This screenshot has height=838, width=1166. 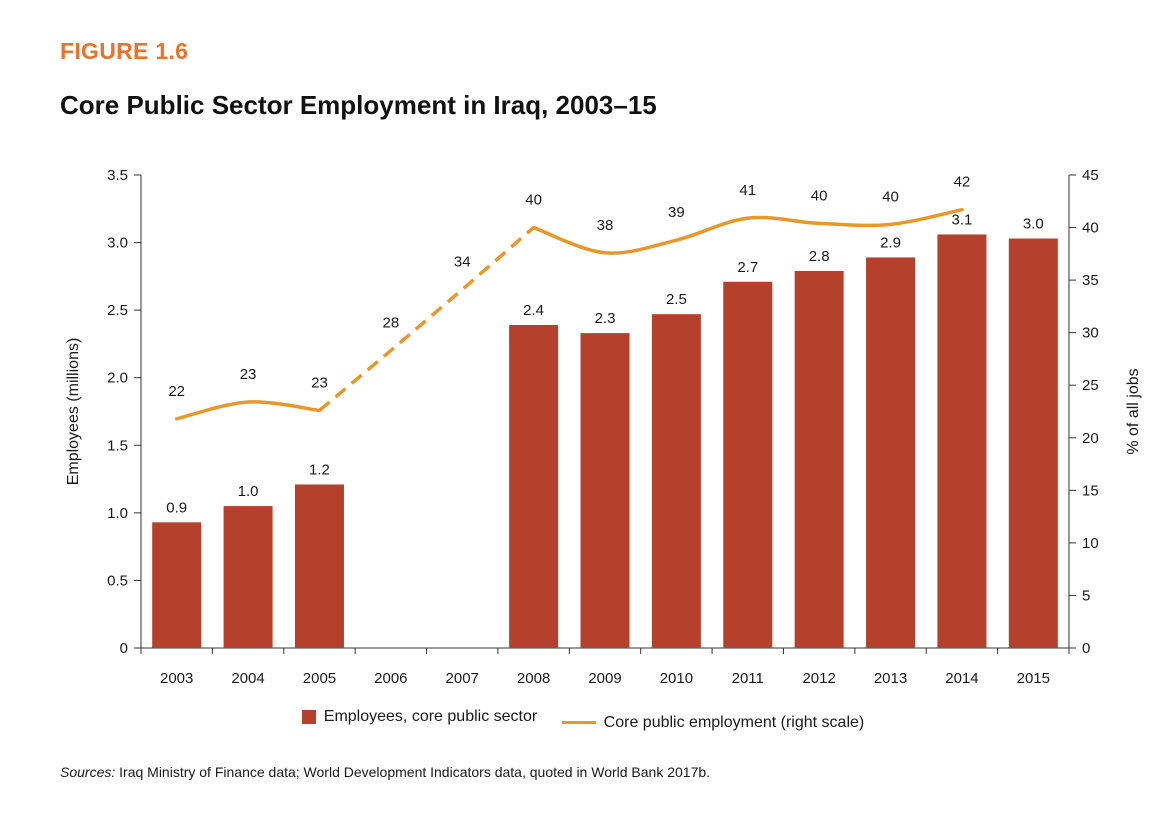 I want to click on x-tick-label: 2011, so click(x=748, y=678).